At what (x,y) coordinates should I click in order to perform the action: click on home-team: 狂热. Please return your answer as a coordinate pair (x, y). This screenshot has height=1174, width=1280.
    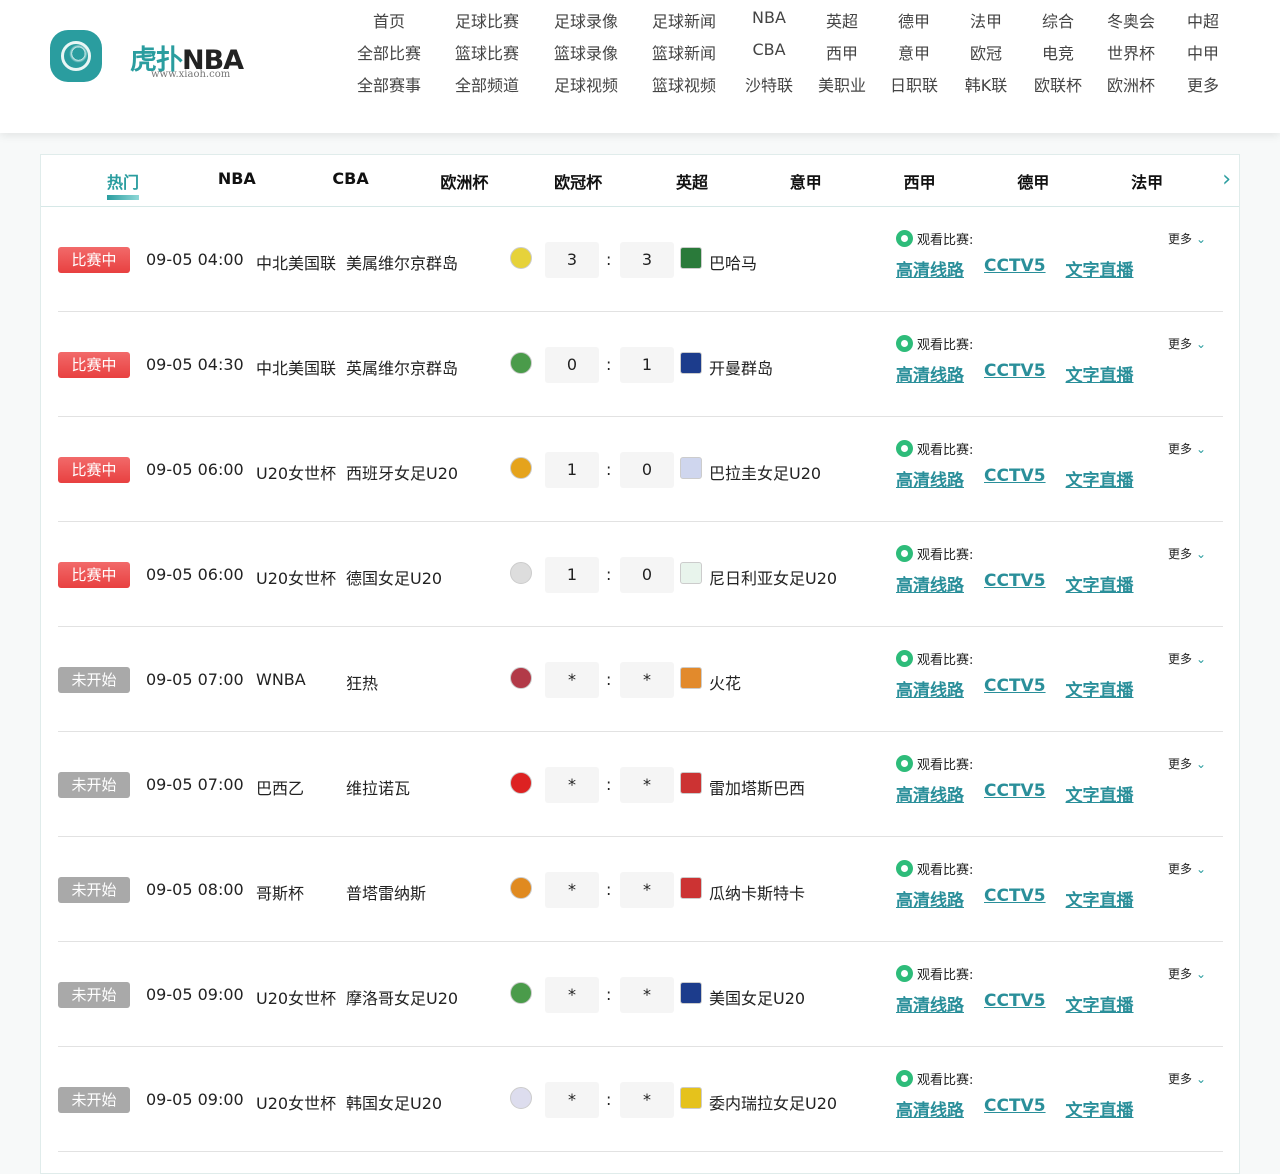
    Looking at the image, I should click on (362, 683).